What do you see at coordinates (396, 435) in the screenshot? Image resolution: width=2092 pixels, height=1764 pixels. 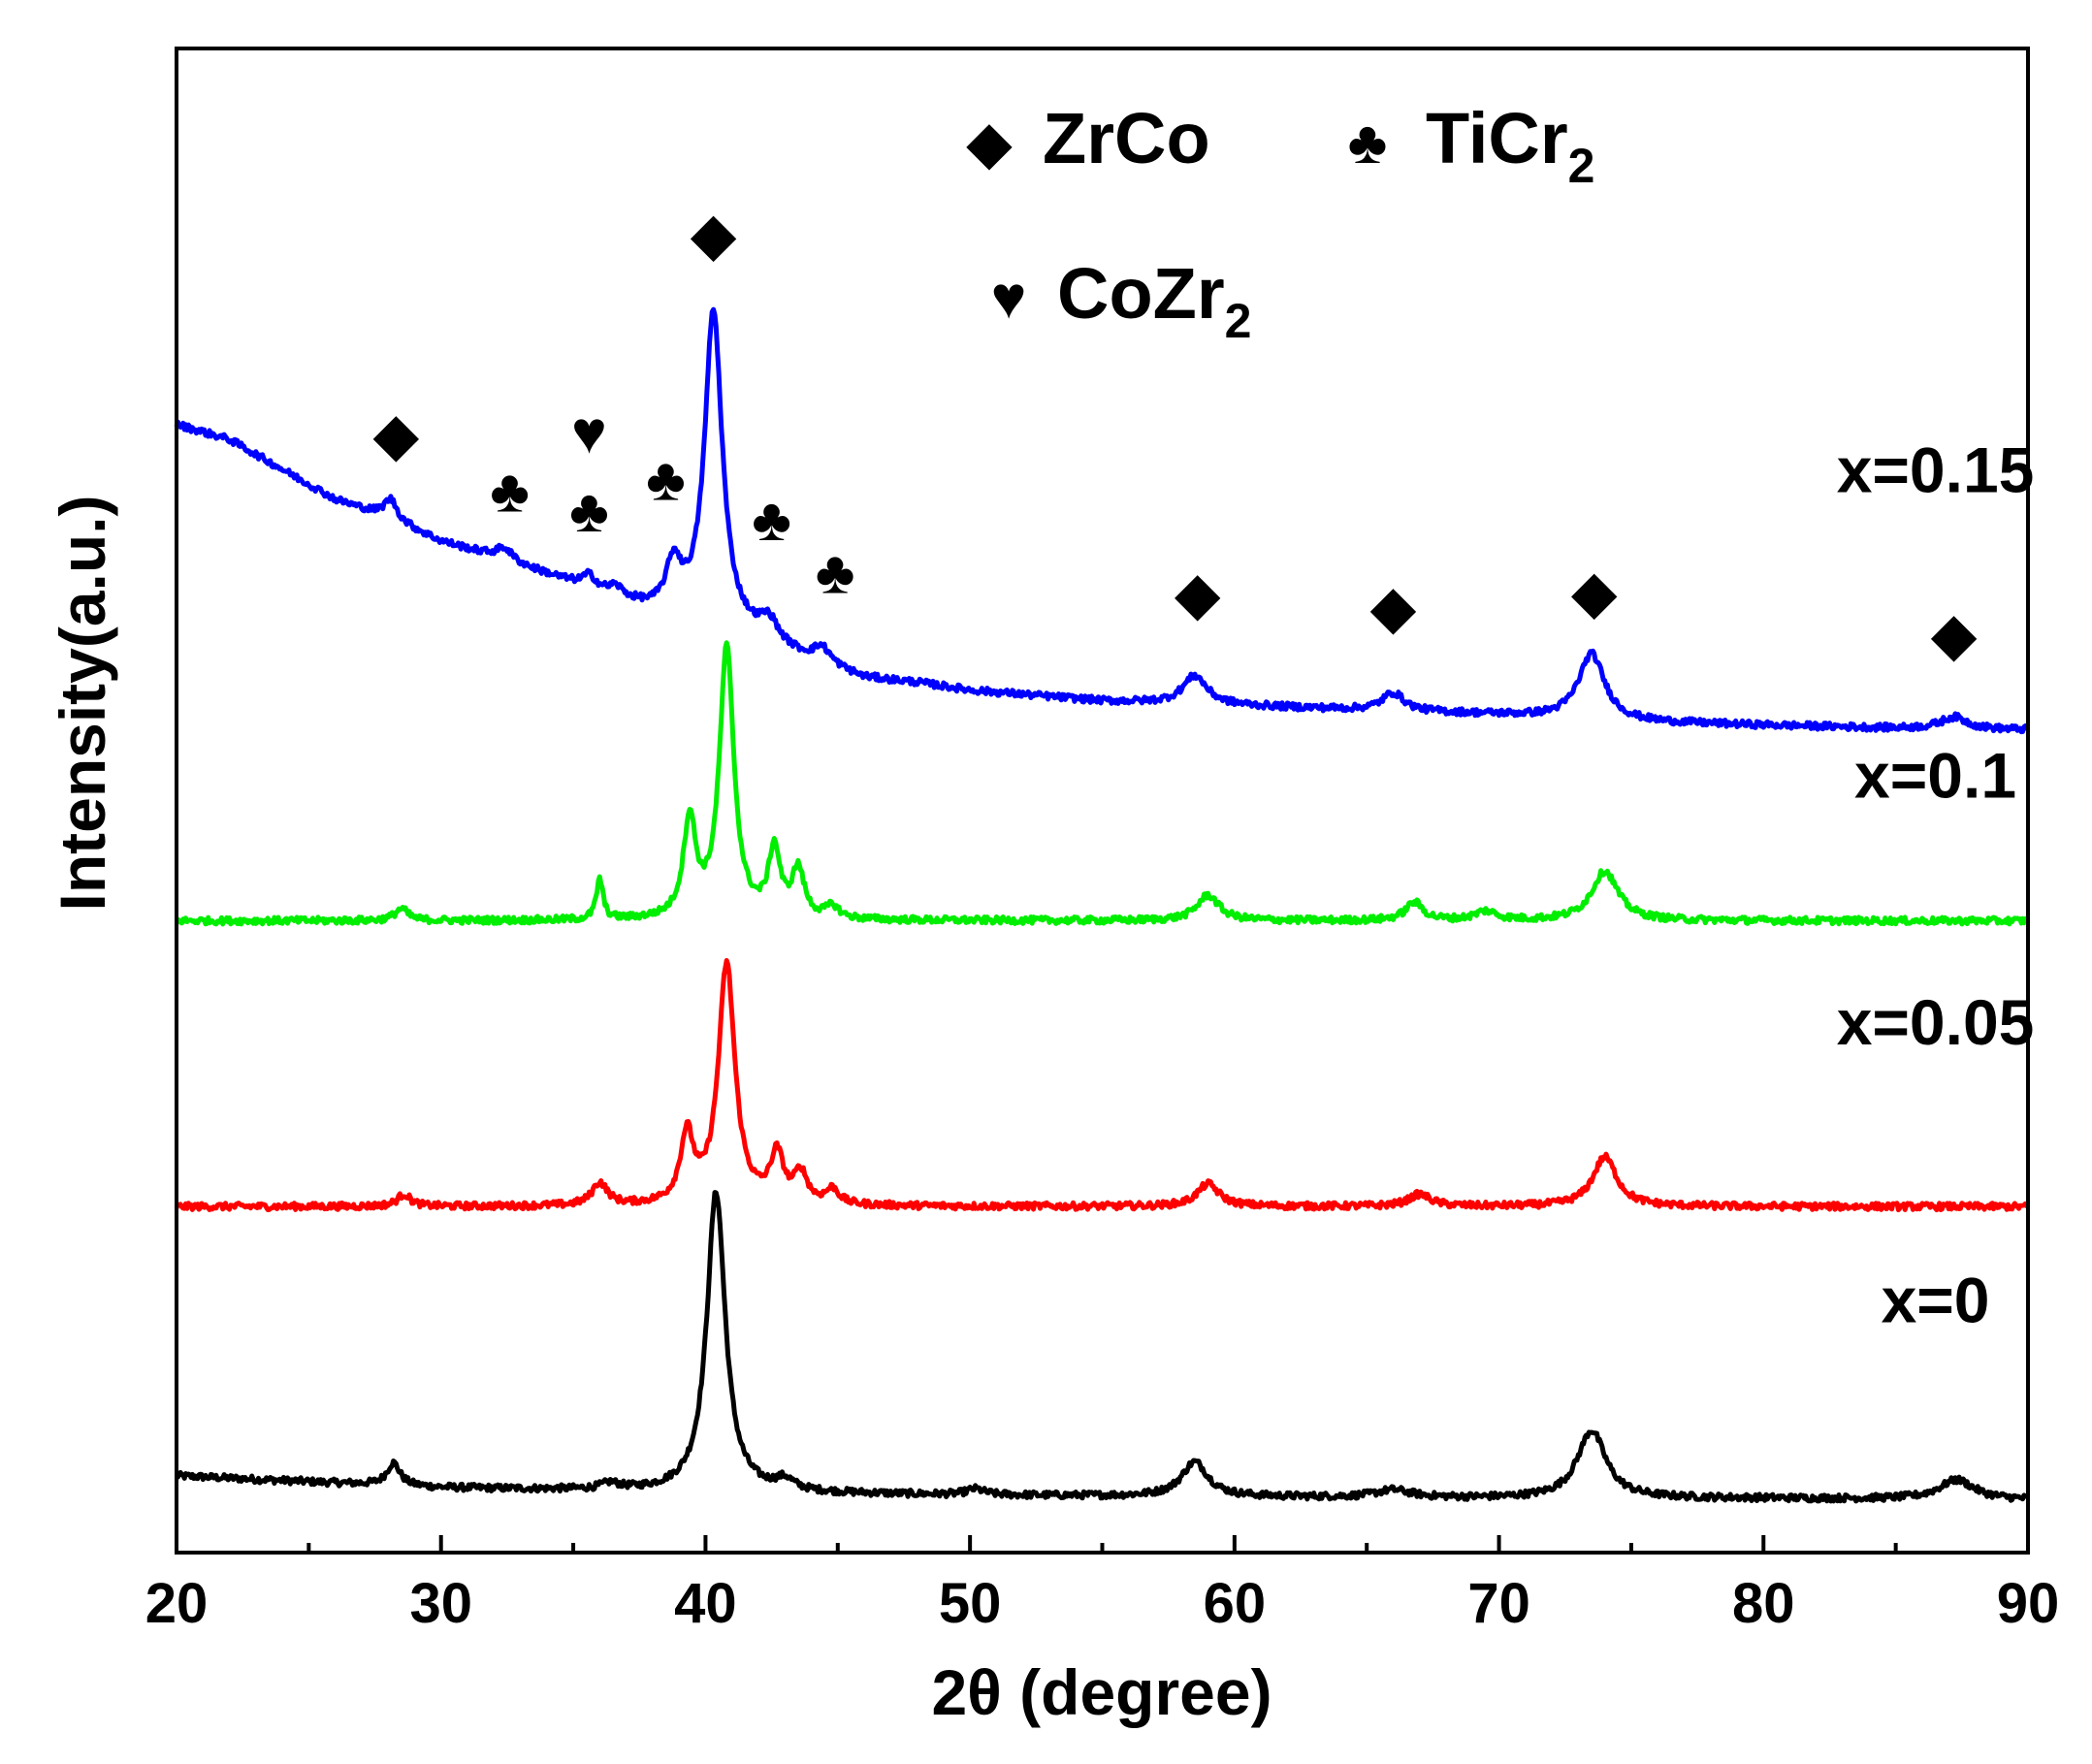 I see `peak-marker-diamond-28-3: ◆` at bounding box center [396, 435].